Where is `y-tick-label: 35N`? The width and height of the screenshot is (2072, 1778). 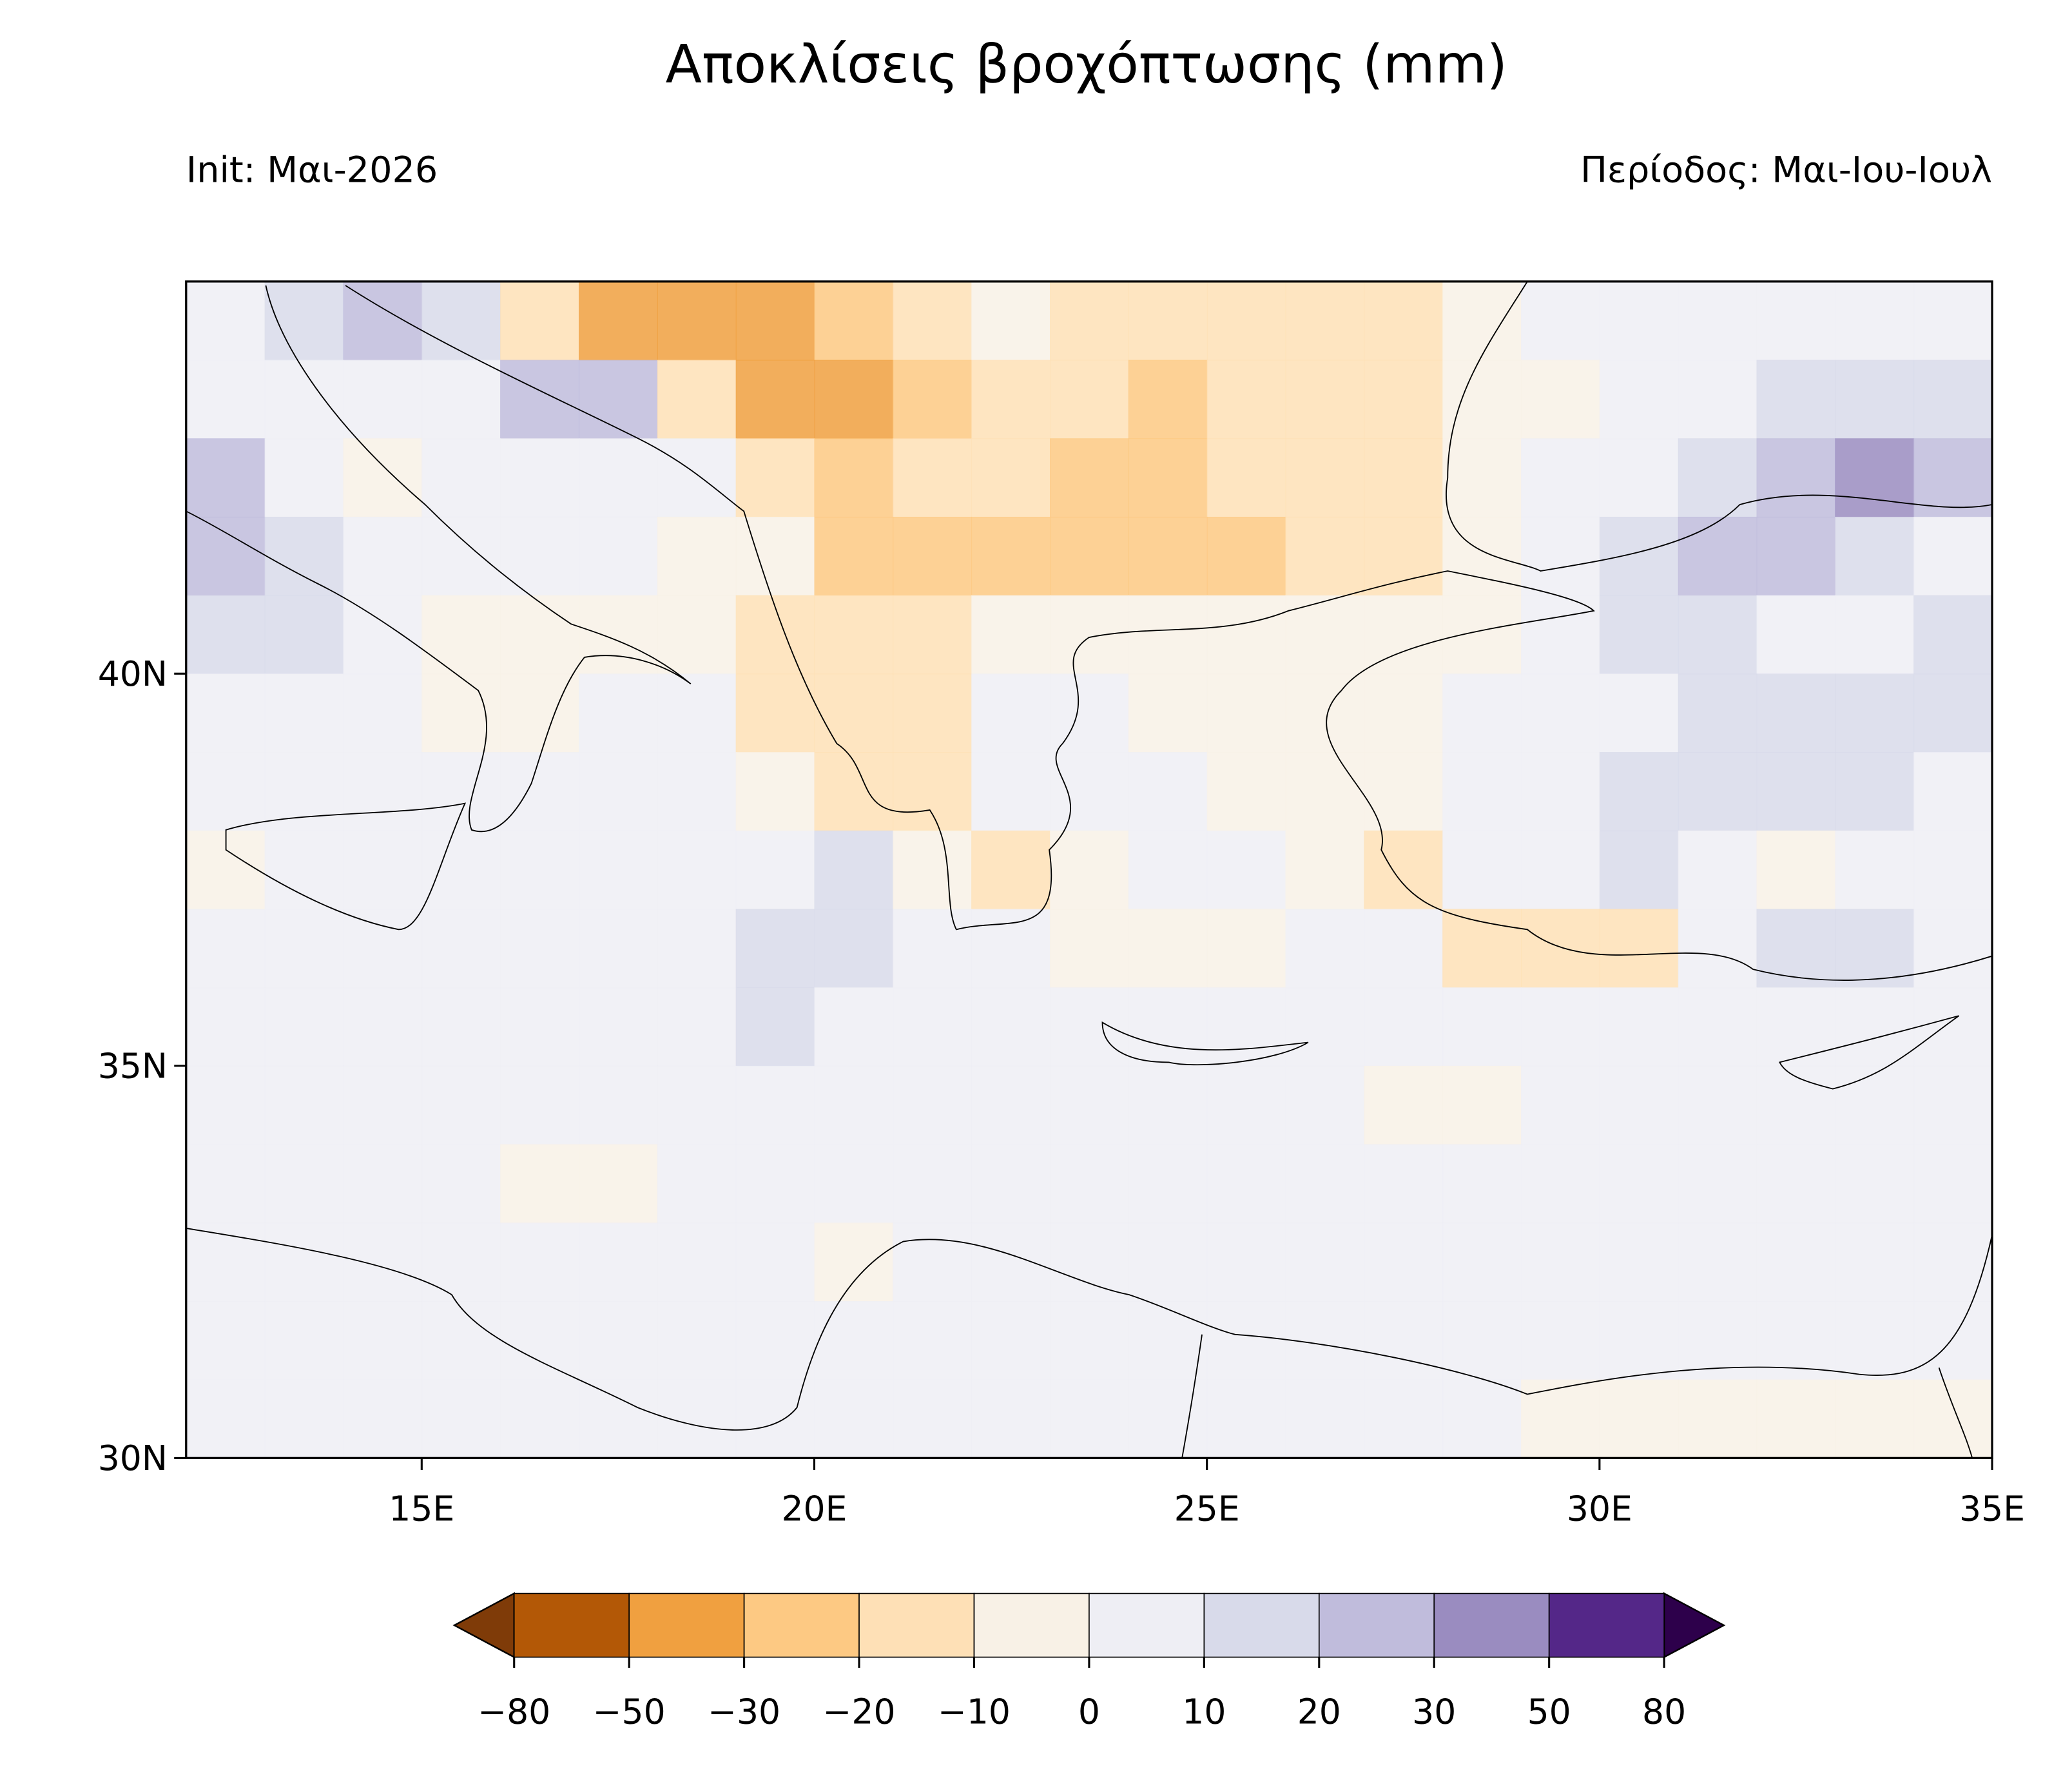 y-tick-label: 35N is located at coordinates (133, 1065).